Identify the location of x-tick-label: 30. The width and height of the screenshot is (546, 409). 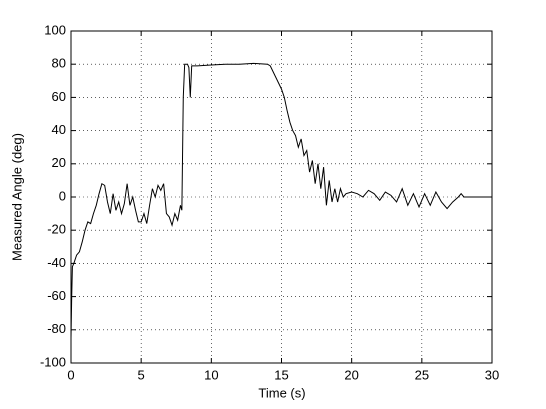
(492, 374).